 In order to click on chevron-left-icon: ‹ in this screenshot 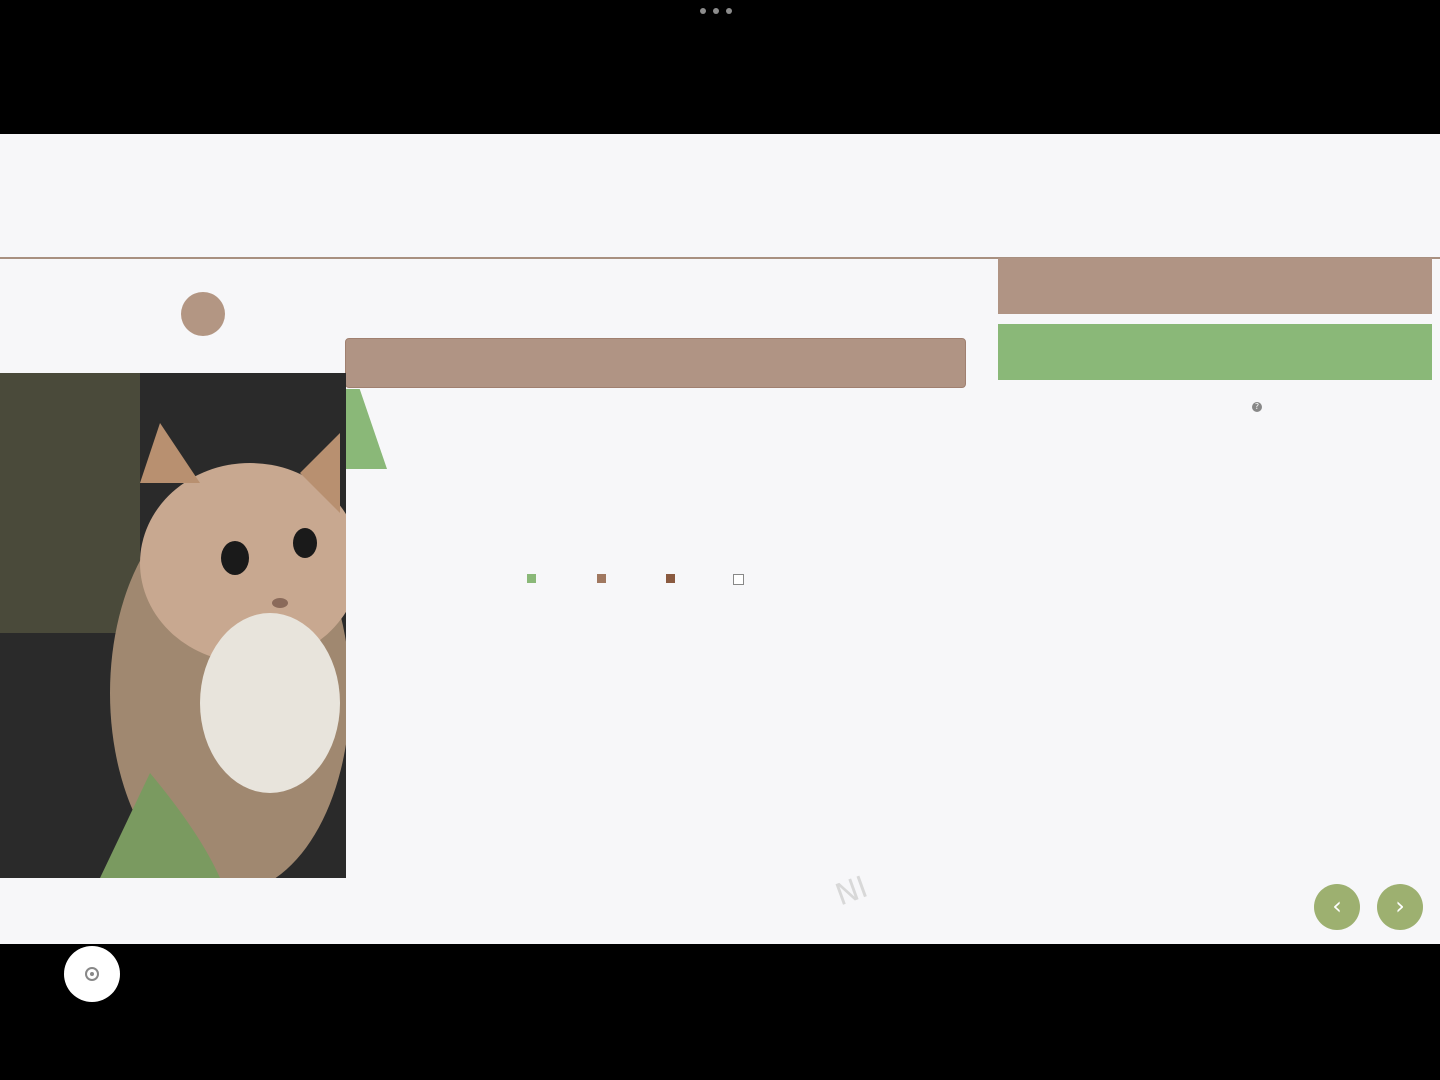, I will do `click(1337, 906)`.